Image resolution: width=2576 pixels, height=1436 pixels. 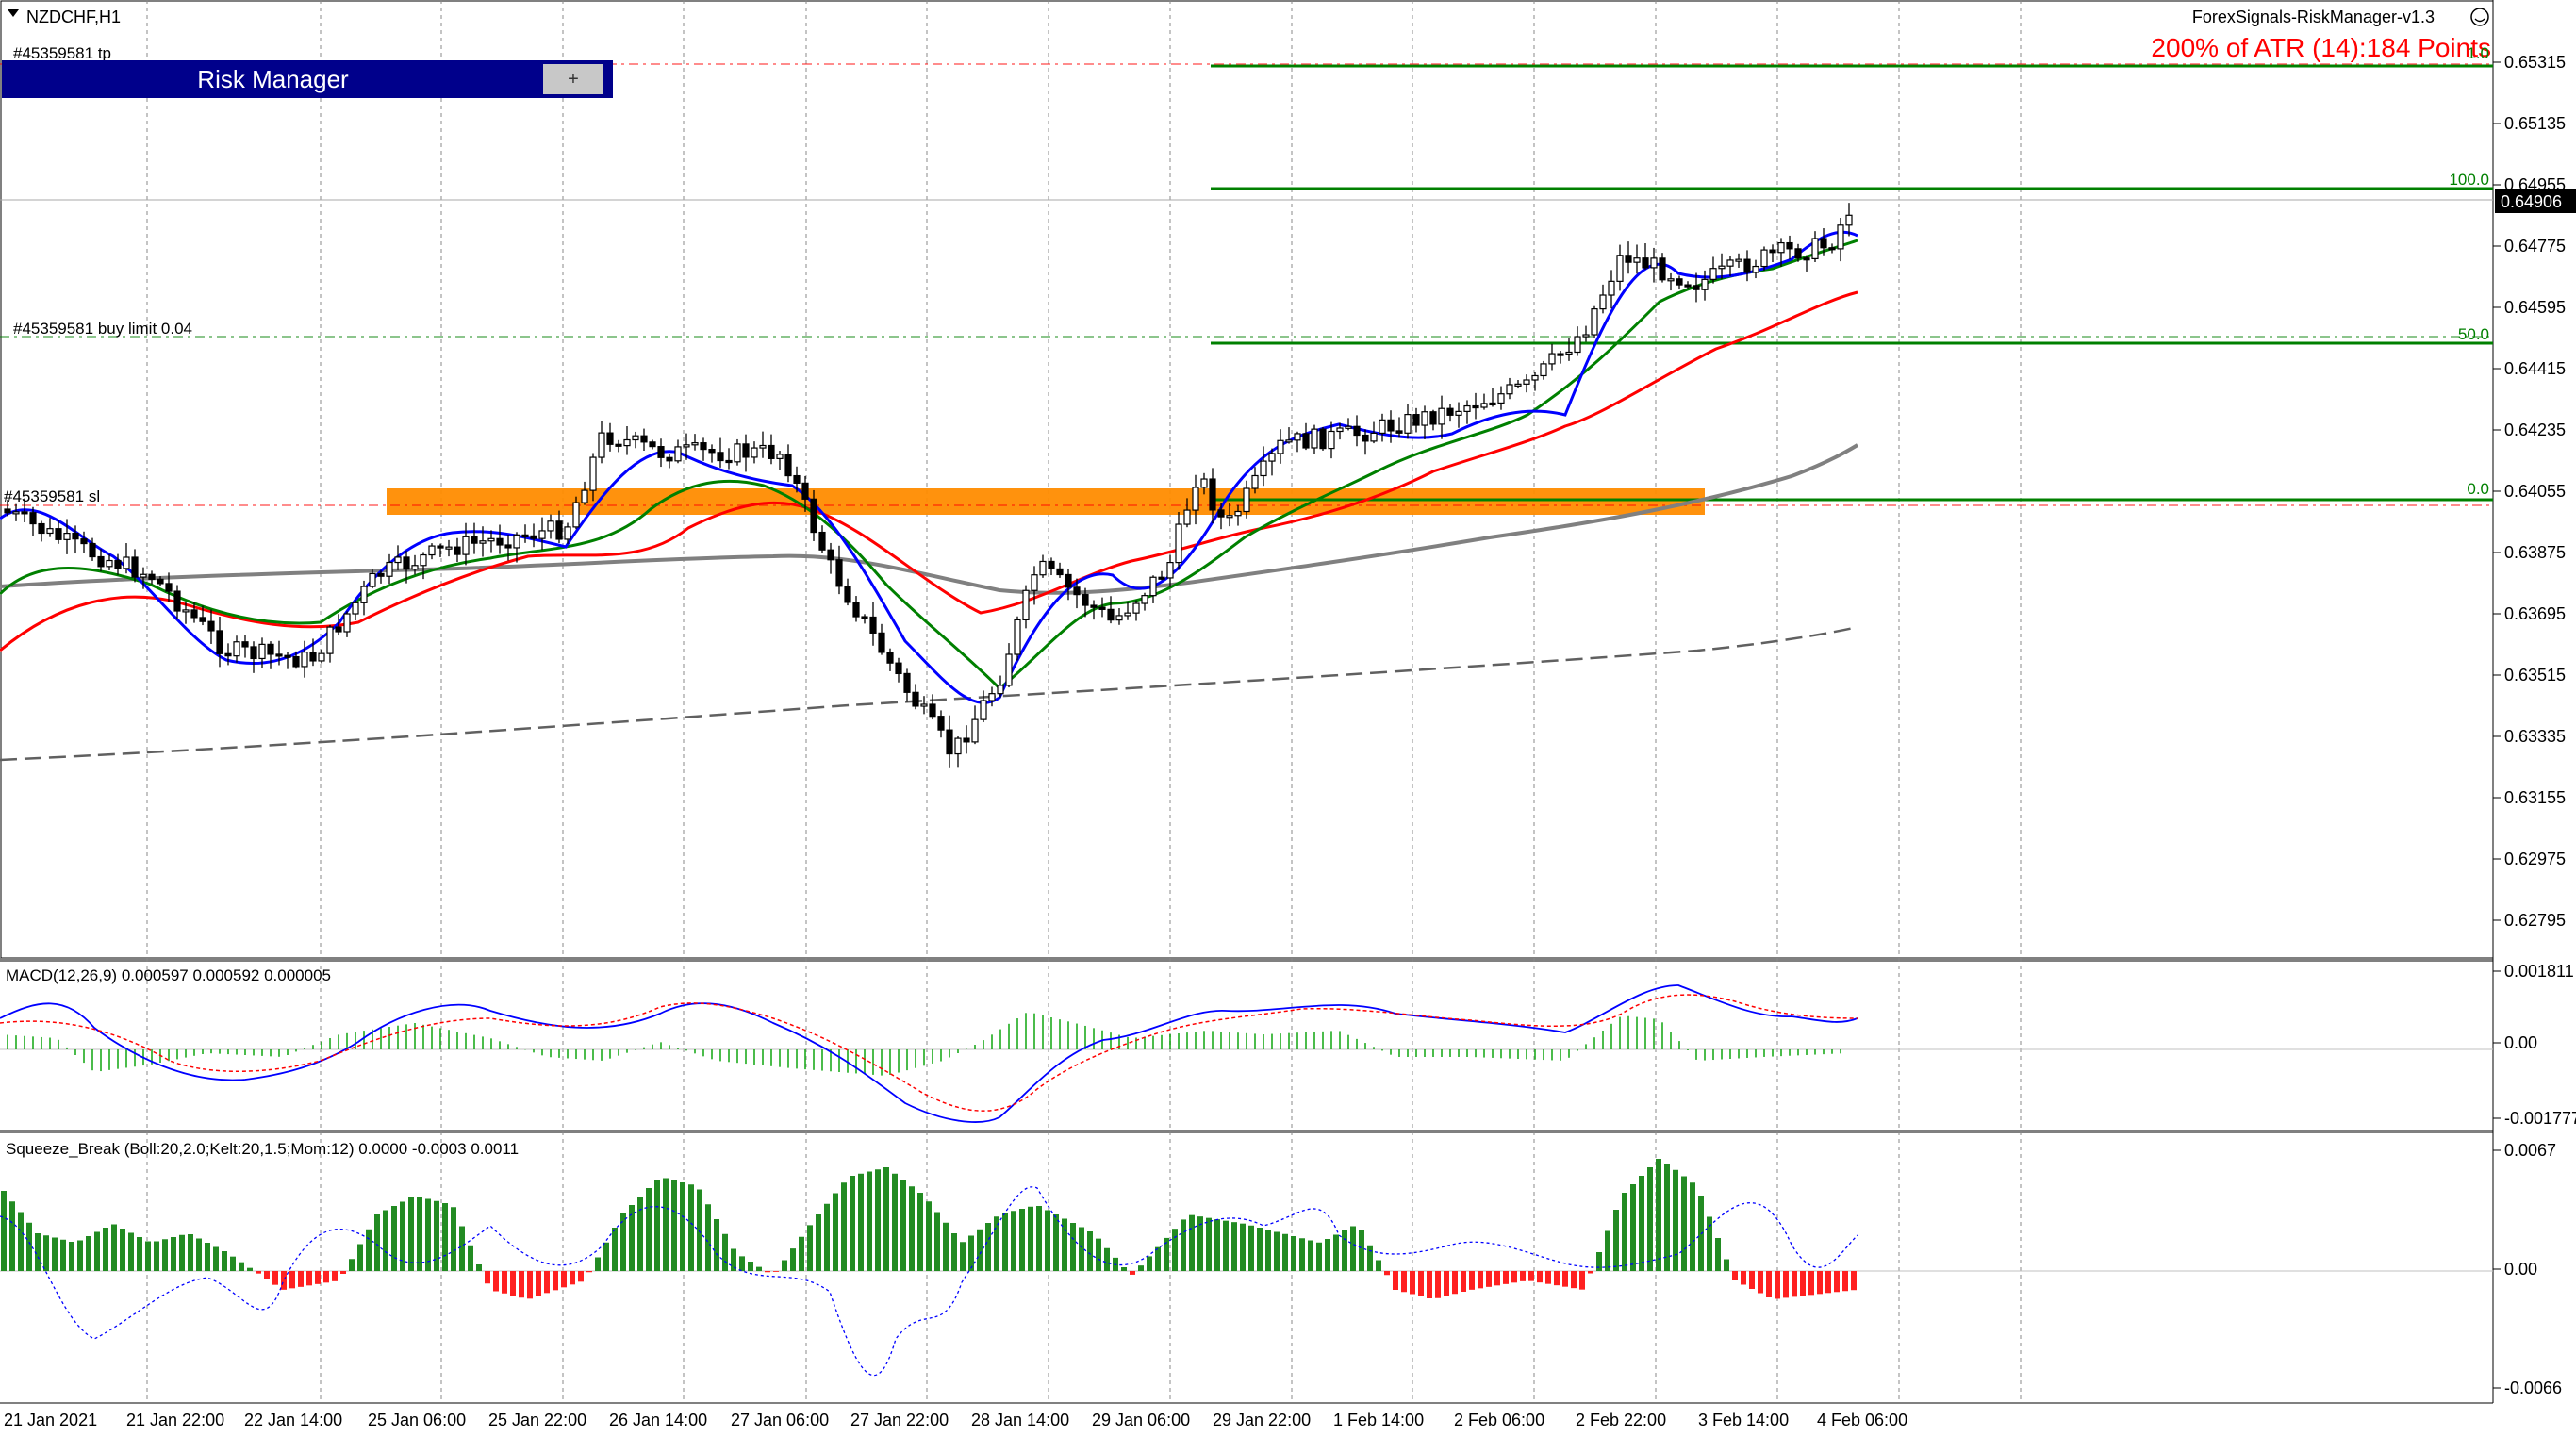 What do you see at coordinates (929, 1053) in the screenshot?
I see `macd-signal-line` at bounding box center [929, 1053].